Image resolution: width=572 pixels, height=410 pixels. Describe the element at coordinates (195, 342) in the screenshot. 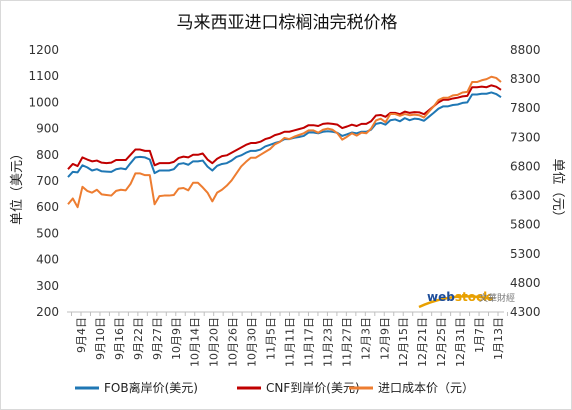

I see `x-tick-label: 10月14日` at that location.